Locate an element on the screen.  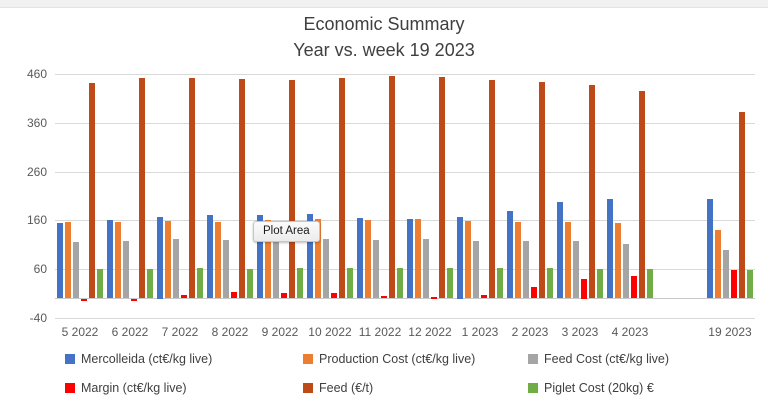
chart-title: Economic Summary Year vs. week 19 2023 is located at coordinates (384, 37).